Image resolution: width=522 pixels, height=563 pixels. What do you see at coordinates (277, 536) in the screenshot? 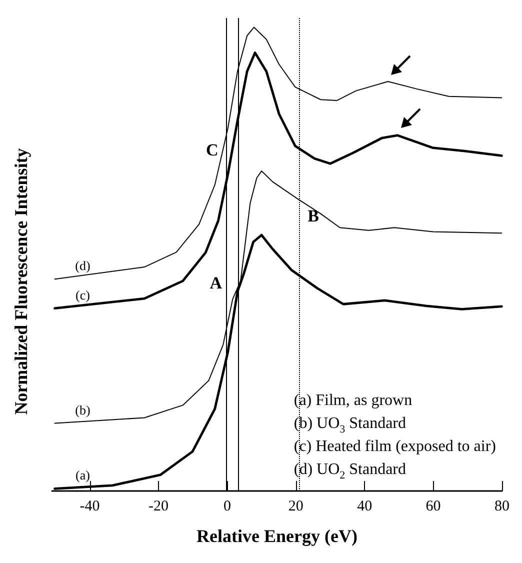
I see `x-axis-title: Relative Energy (eV)` at bounding box center [277, 536].